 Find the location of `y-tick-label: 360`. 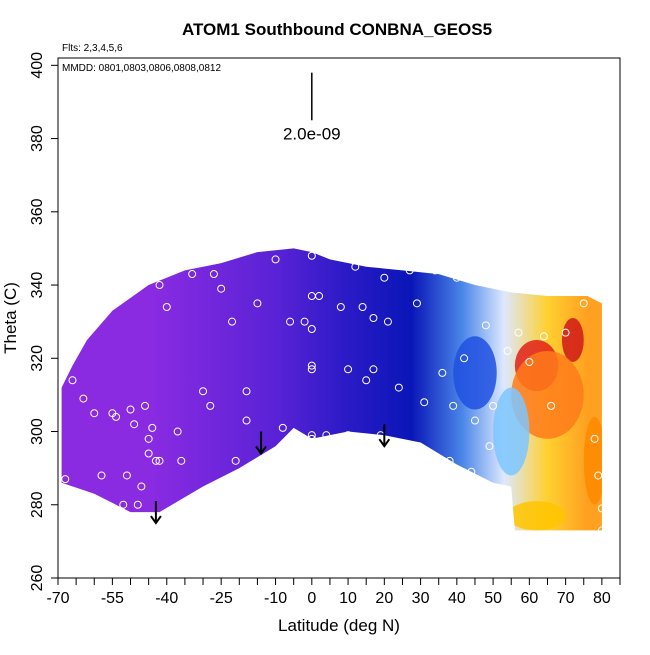

y-tick-label: 360 is located at coordinates (37, 211).